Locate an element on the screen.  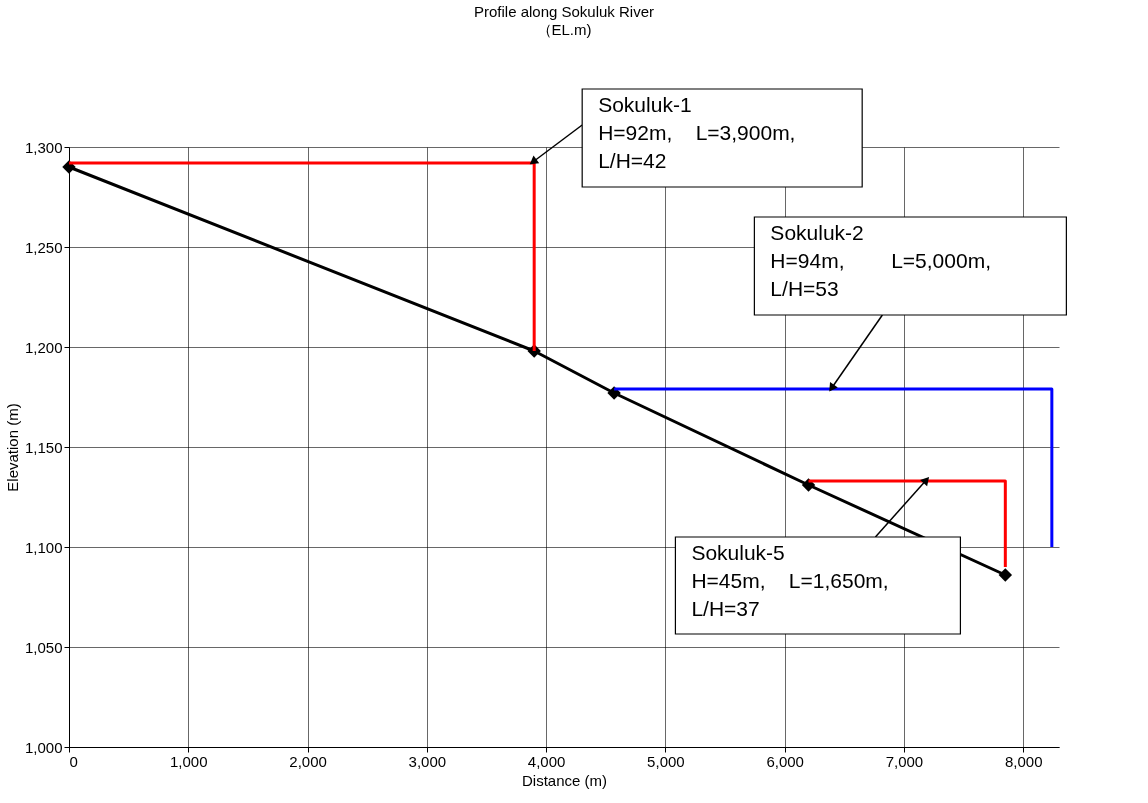
annotation: Sokuluk-2 H=94m, L=5,000m, L/H=53 is located at coordinates (880, 260).